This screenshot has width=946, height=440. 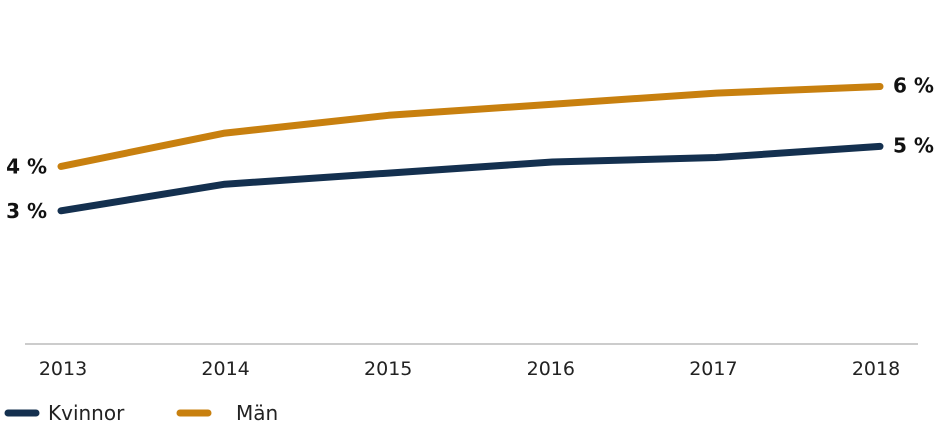 What do you see at coordinates (551, 369) in the screenshot?
I see `x-tick-label: 2016` at bounding box center [551, 369].